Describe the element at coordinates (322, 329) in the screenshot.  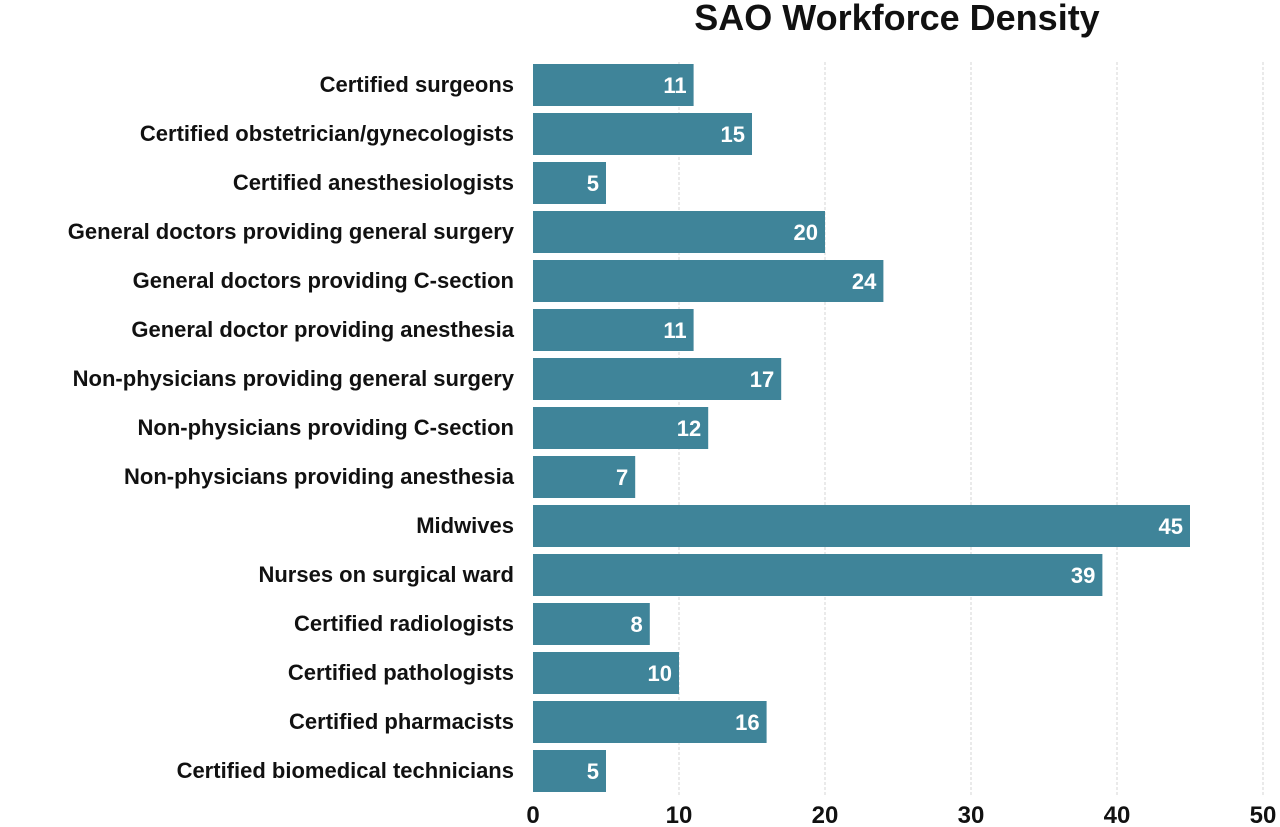
I see `category-label: General doctor providing anesthesia` at that location.